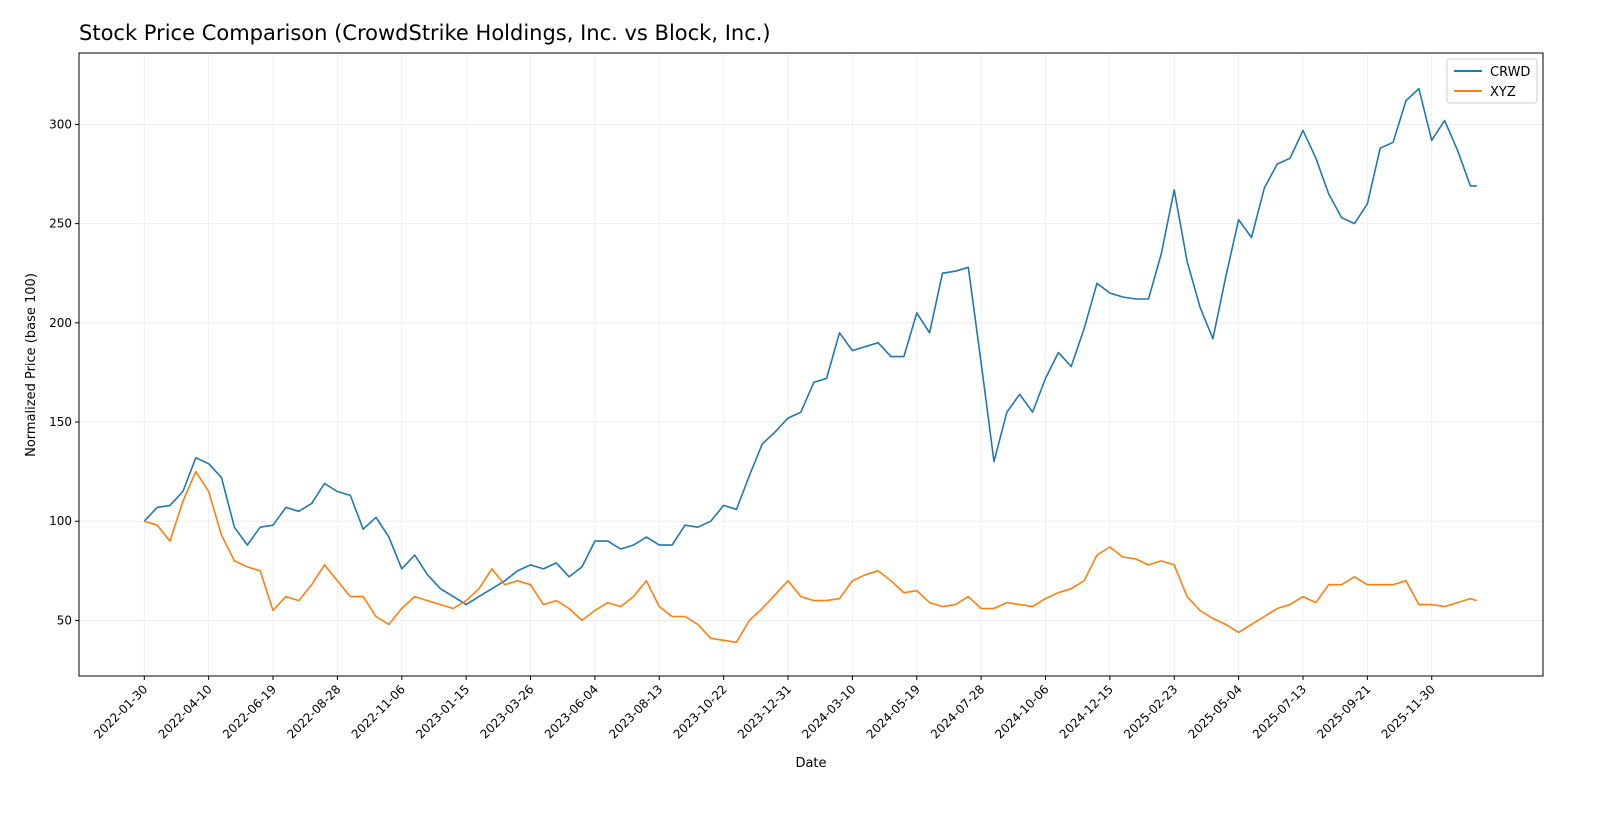 This screenshot has height=823, width=1620. I want to click on x-tick-label: 2024-12-15, so click(1086, 711).